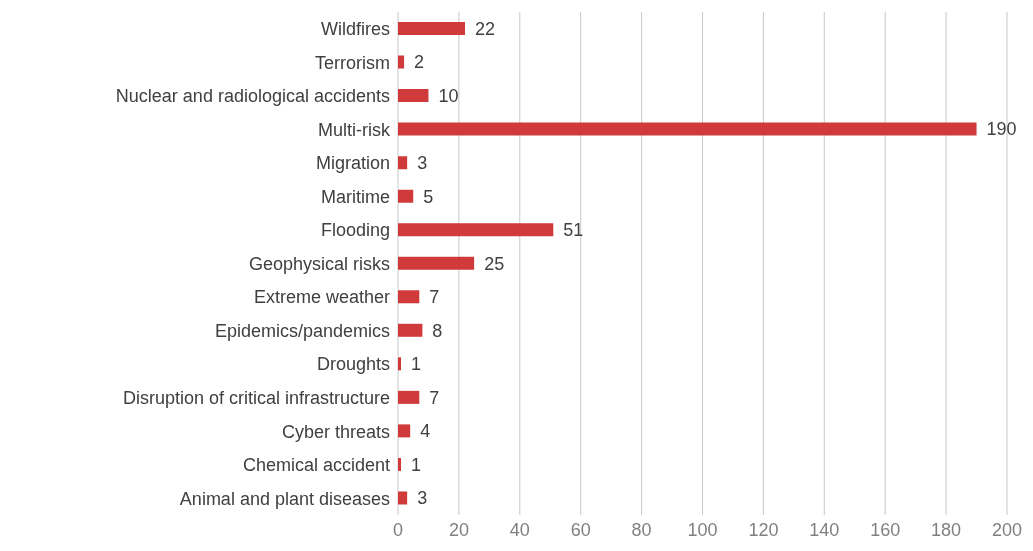  What do you see at coordinates (355, 196) in the screenshot?
I see `y-tick-label: Maritime` at bounding box center [355, 196].